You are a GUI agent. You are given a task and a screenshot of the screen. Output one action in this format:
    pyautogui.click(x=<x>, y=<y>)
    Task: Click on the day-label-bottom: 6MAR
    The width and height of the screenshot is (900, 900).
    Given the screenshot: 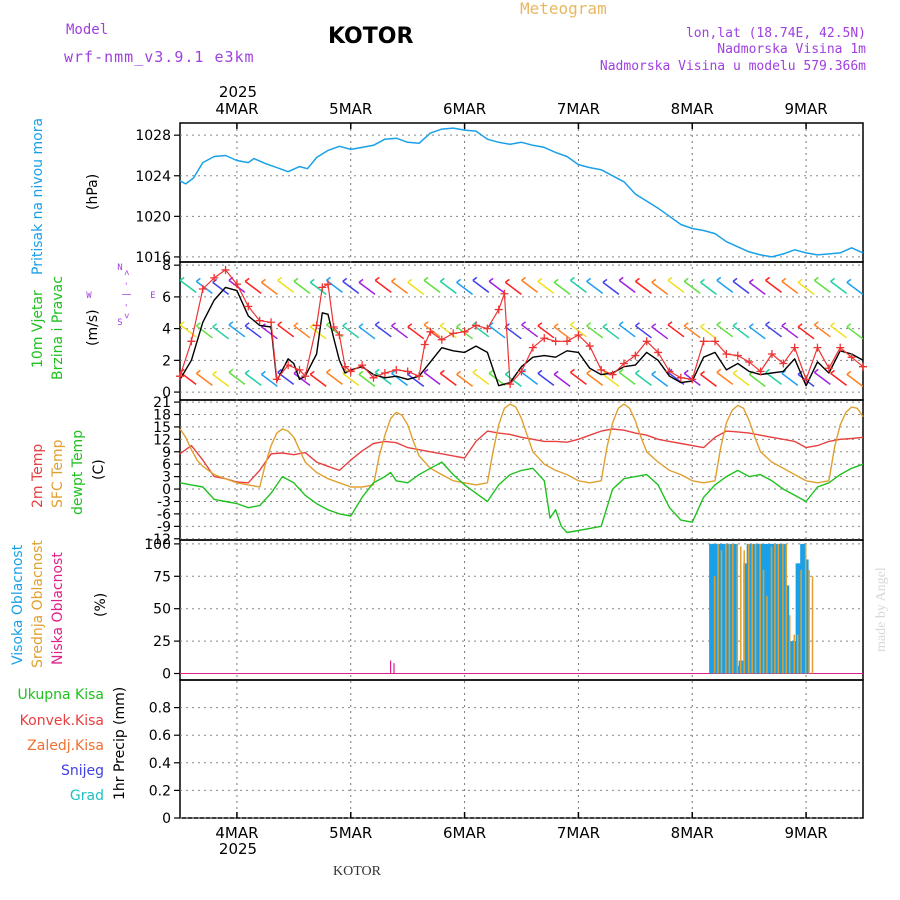 What is the action you would take?
    pyautogui.click(x=464, y=833)
    